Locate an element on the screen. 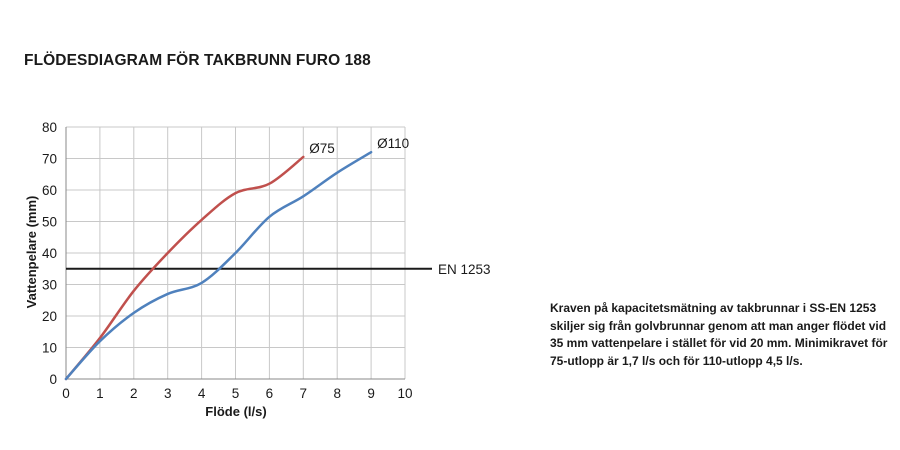 This screenshot has width=900, height=450. y-tick-label: 80 is located at coordinates (49, 127).